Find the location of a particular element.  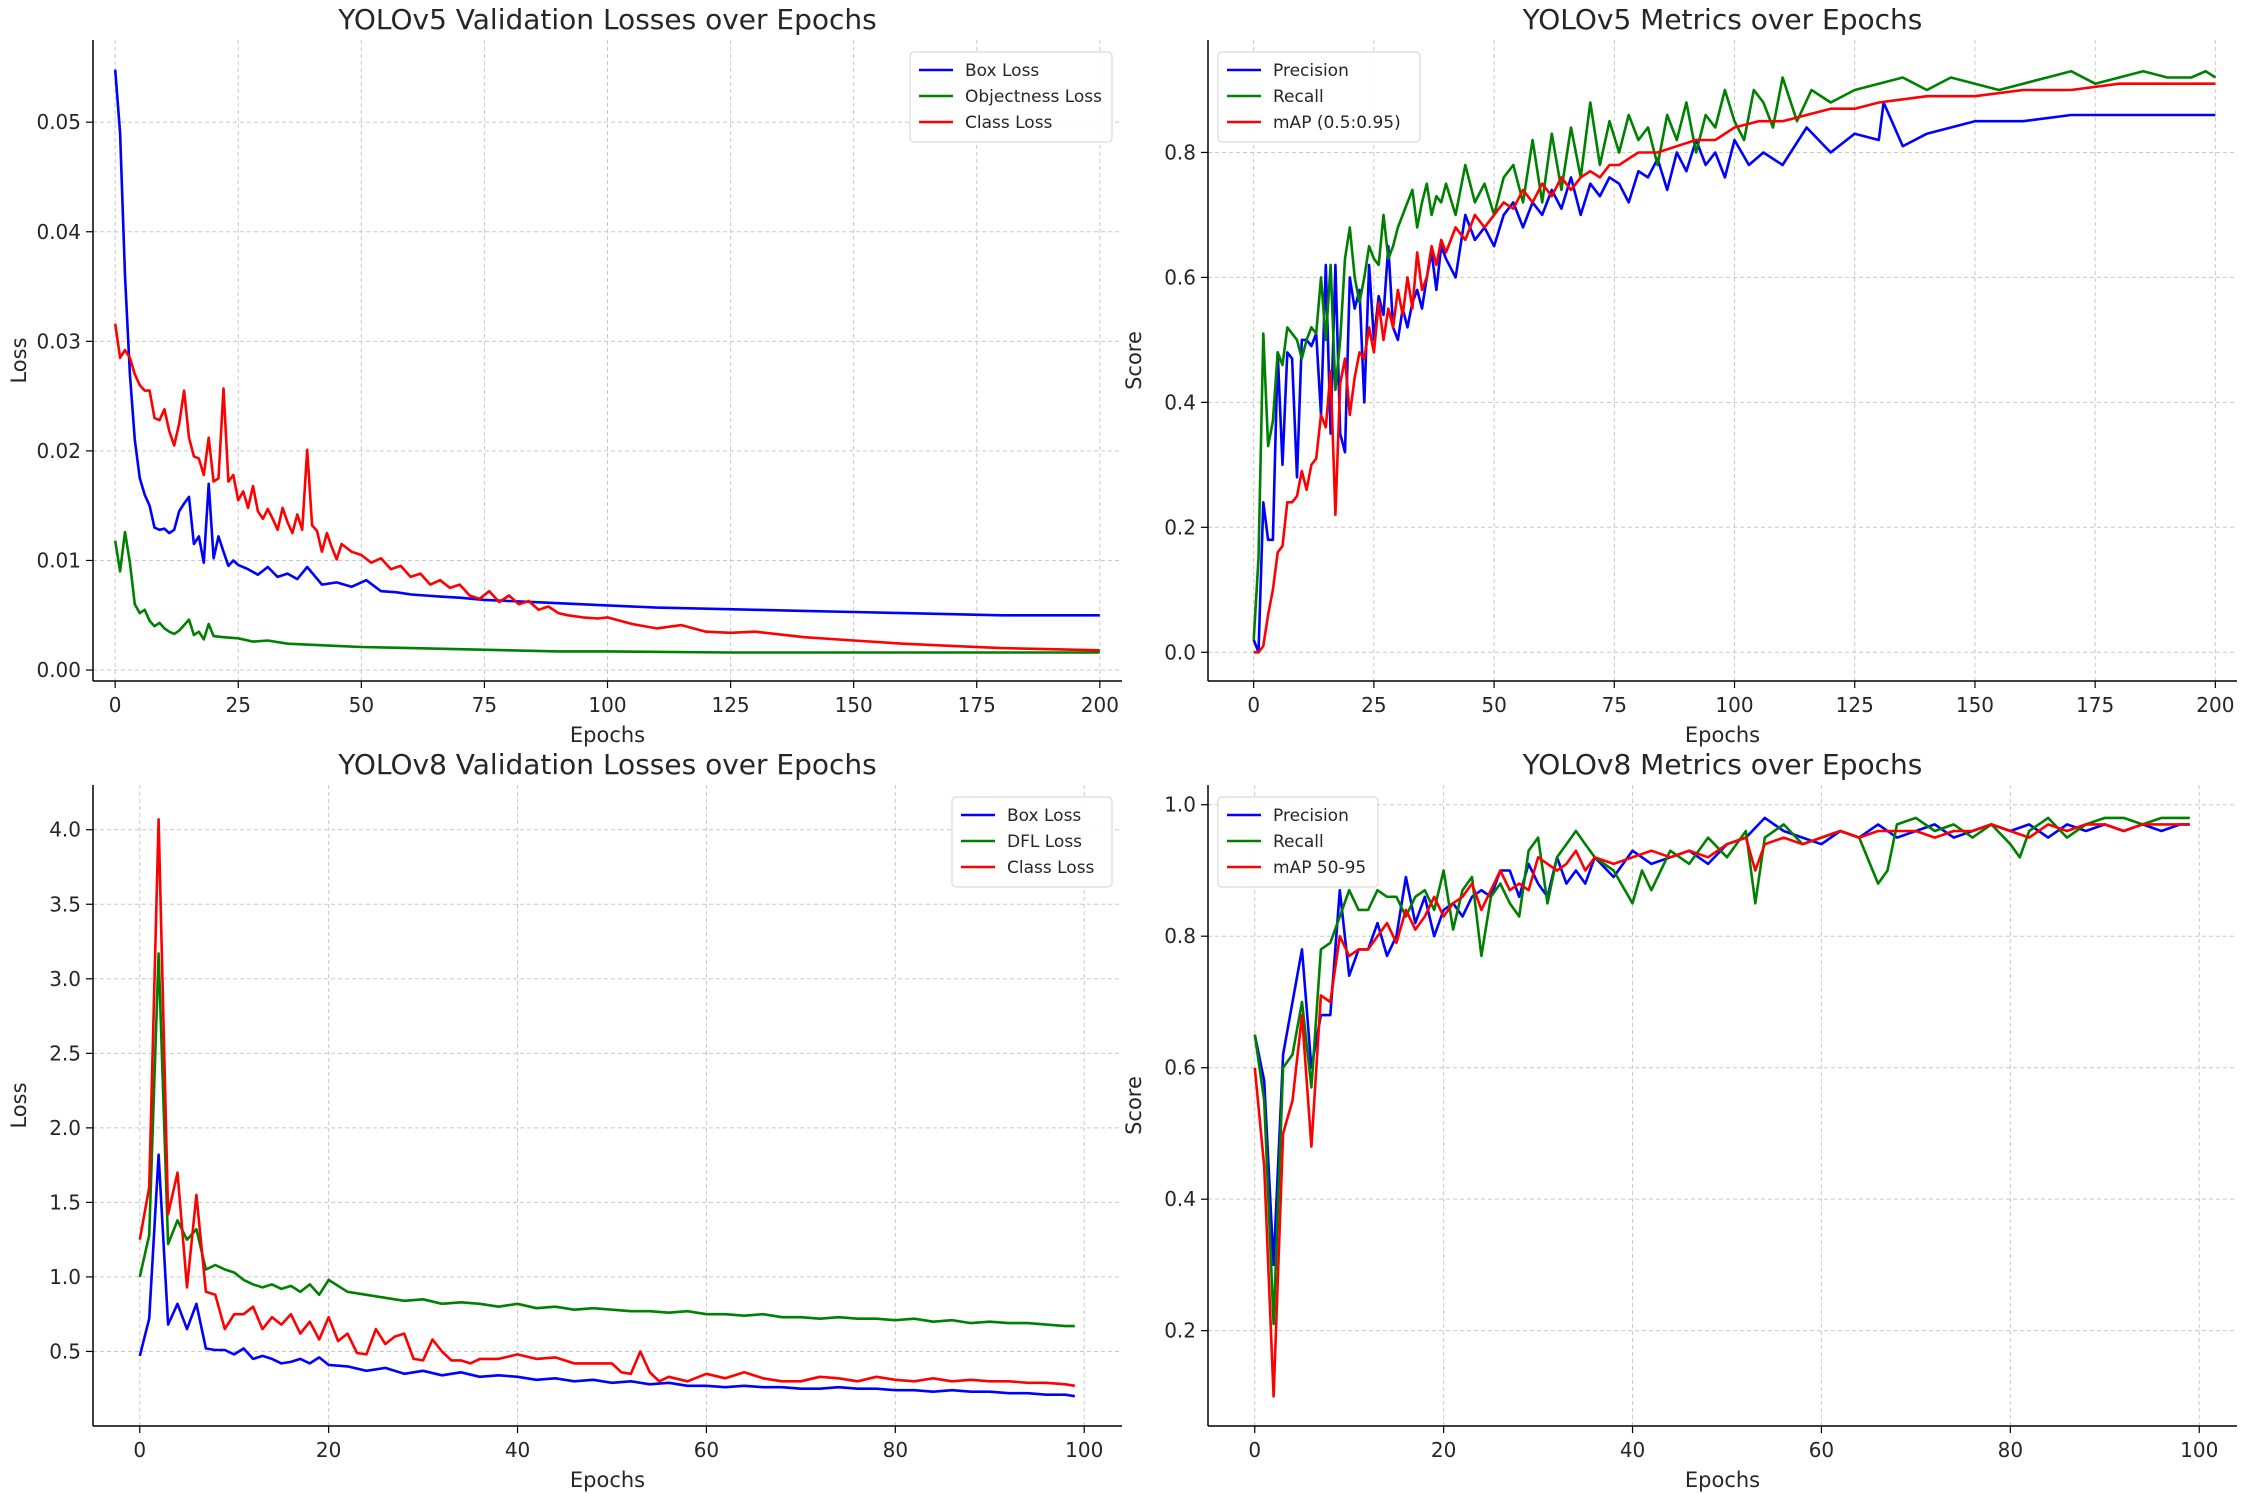

legend: Box Loss Objectness Loss Class Loss is located at coordinates (1011, 97).